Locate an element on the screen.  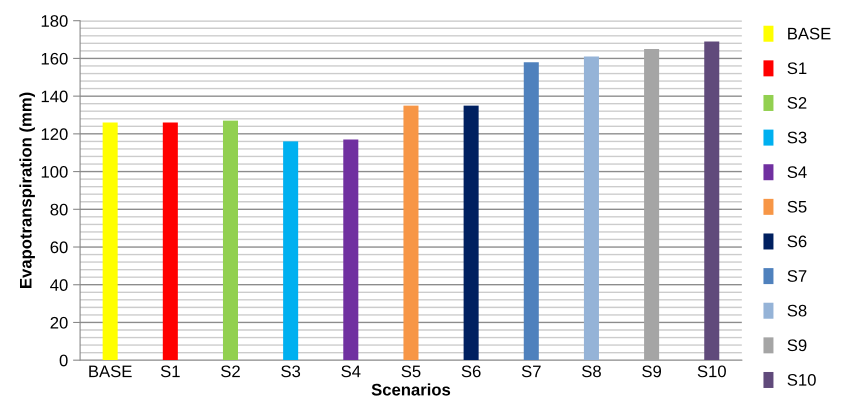
legend-label: S1 is located at coordinates (797, 68).